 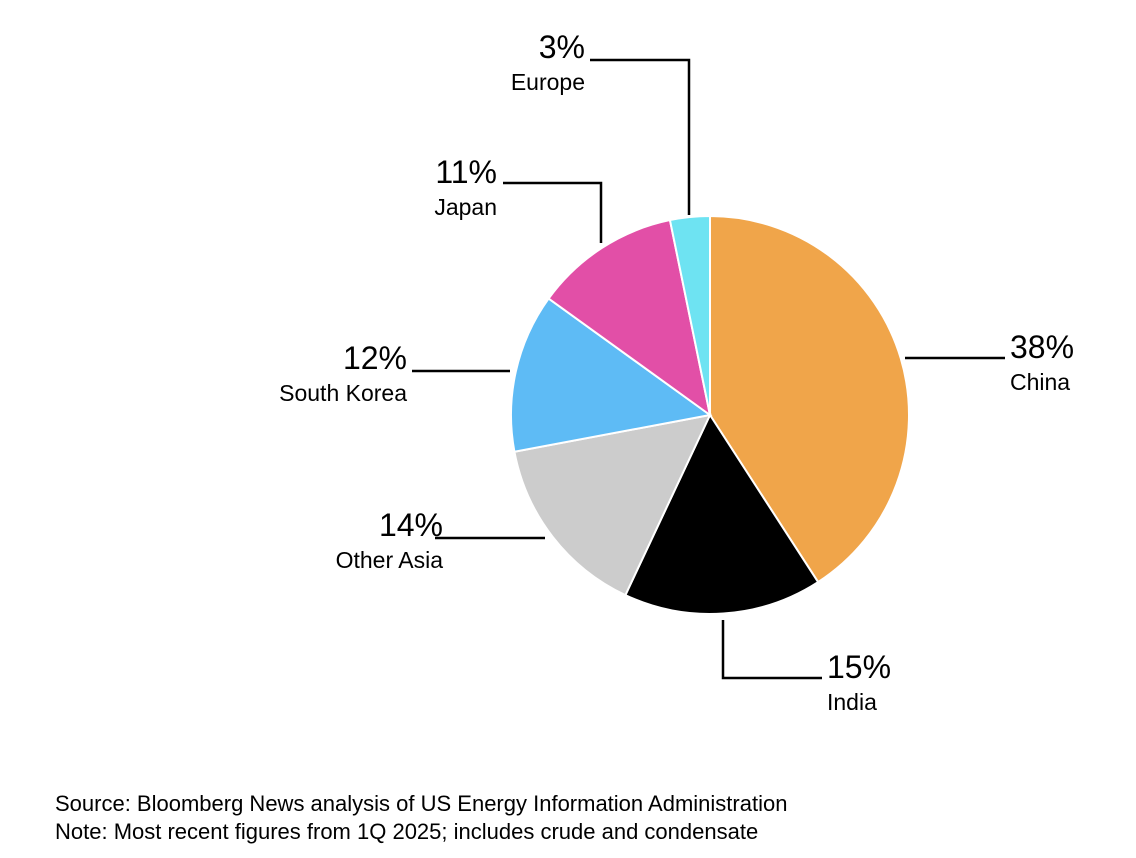 I want to click on value-label: 38%, so click(x=1042, y=347).